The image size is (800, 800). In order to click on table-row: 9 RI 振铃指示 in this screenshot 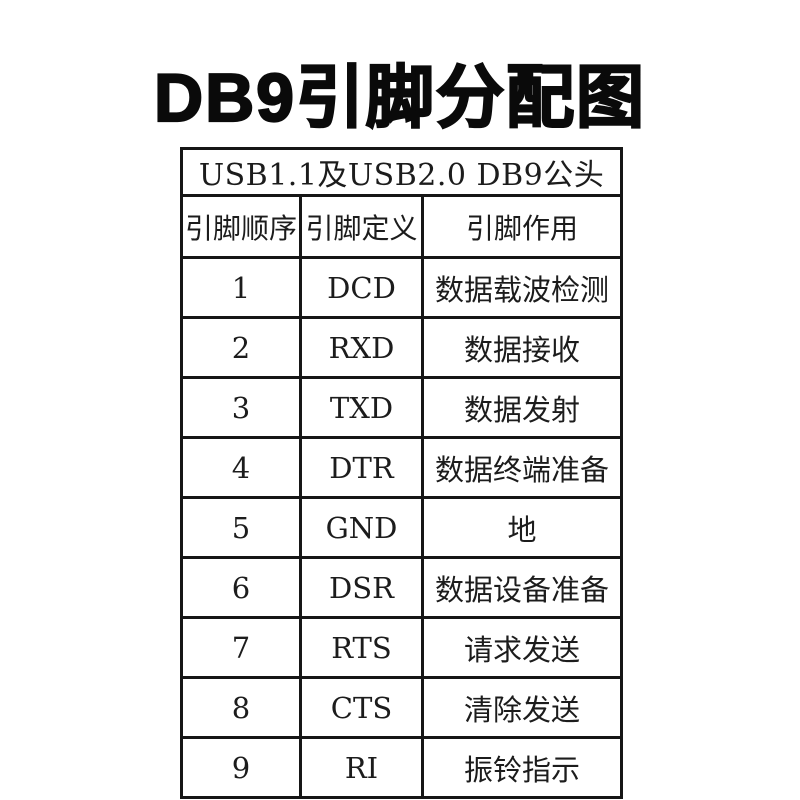, I will do `click(402, 767)`.